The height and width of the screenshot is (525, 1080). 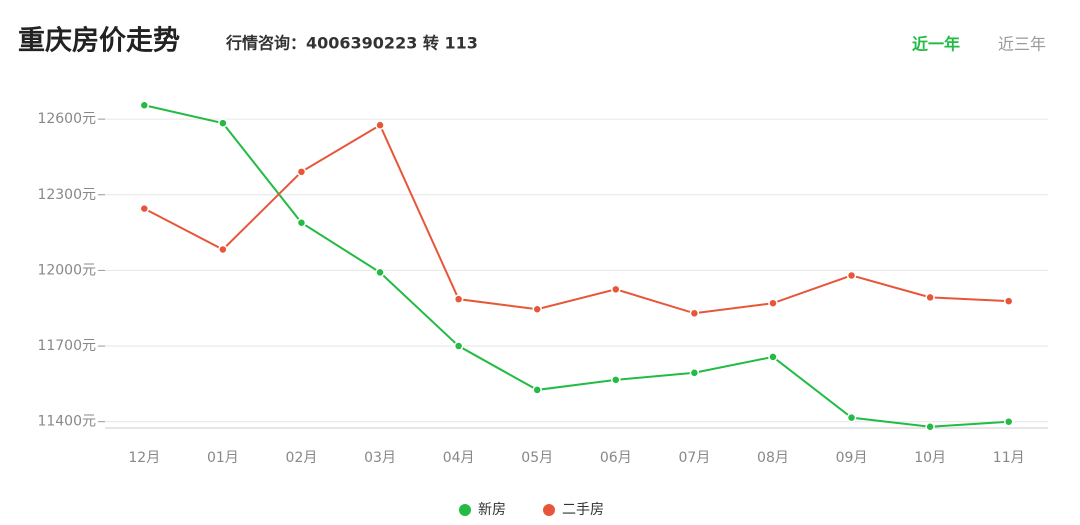 What do you see at coordinates (492, 510) in the screenshot?
I see `legend-label: 新房` at bounding box center [492, 510].